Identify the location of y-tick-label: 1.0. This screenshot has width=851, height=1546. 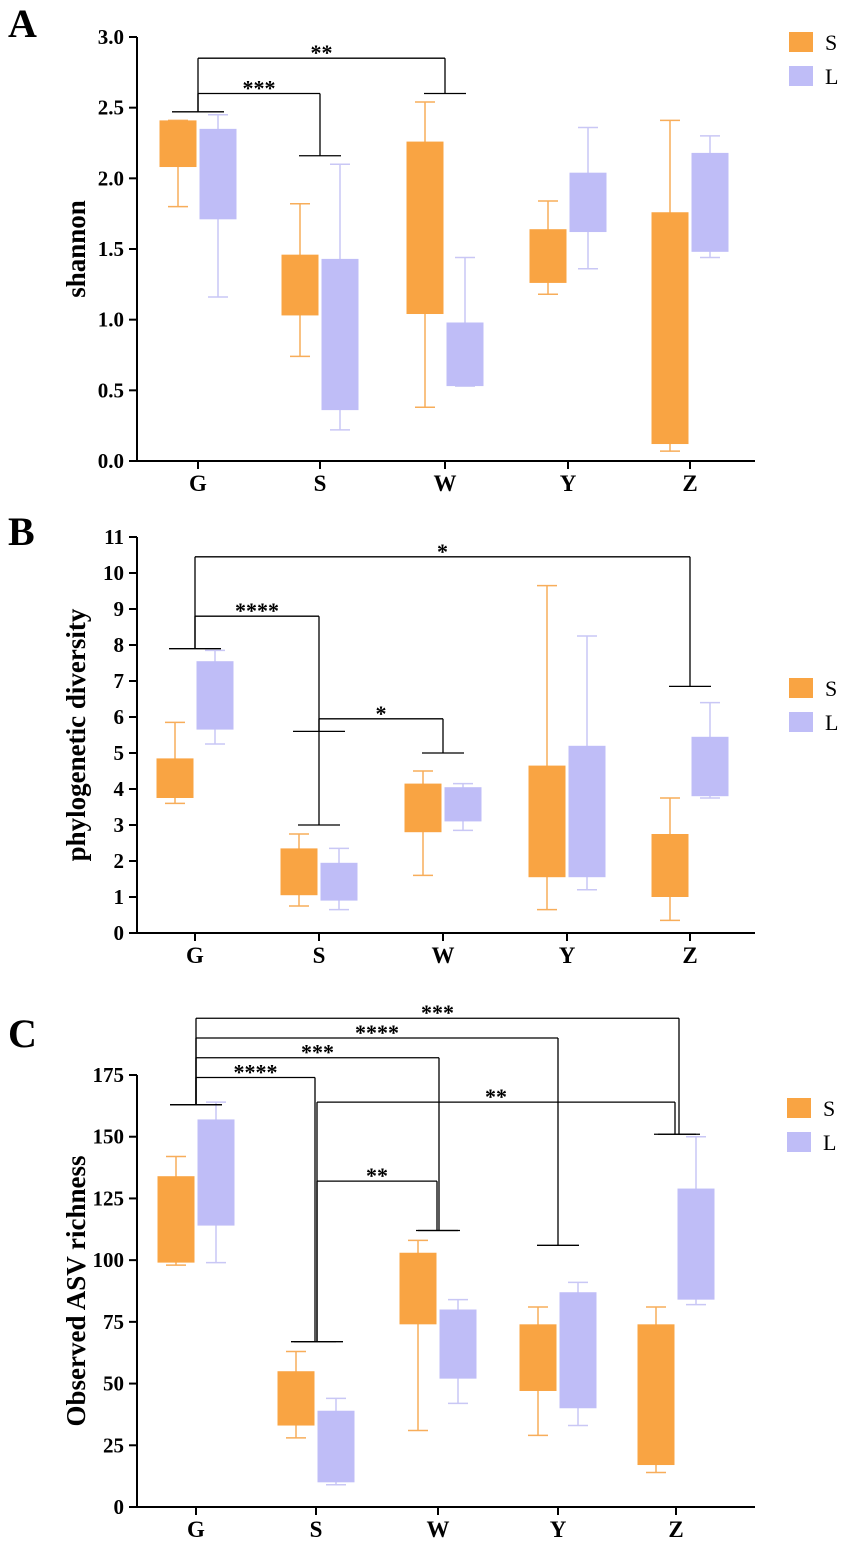
(111, 320).